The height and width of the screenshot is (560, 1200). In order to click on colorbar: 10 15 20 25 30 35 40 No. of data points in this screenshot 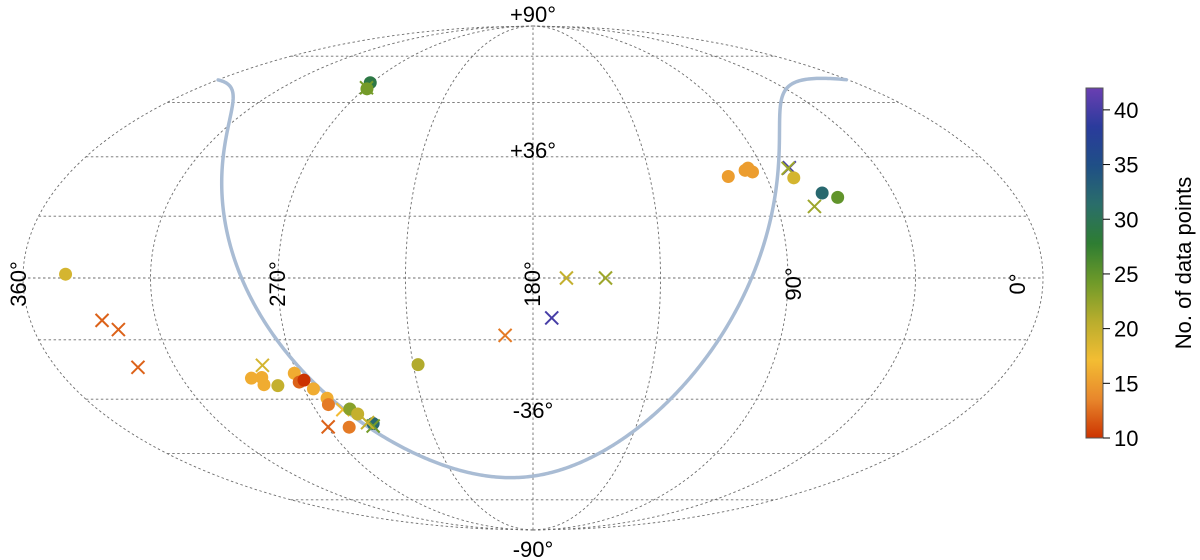, I will do `click(1140, 269)`.